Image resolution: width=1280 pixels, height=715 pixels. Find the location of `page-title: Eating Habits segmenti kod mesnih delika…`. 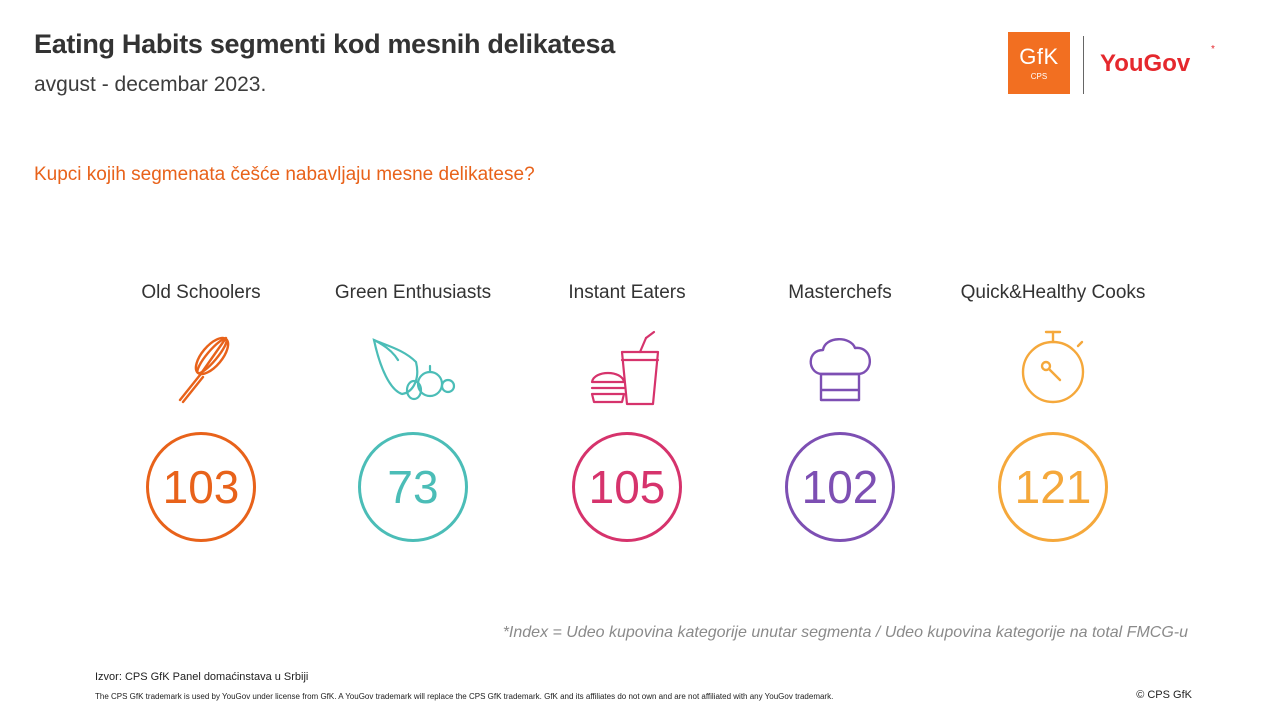

page-title: Eating Habits segmenti kod mesnih delika… is located at coordinates (324, 44).